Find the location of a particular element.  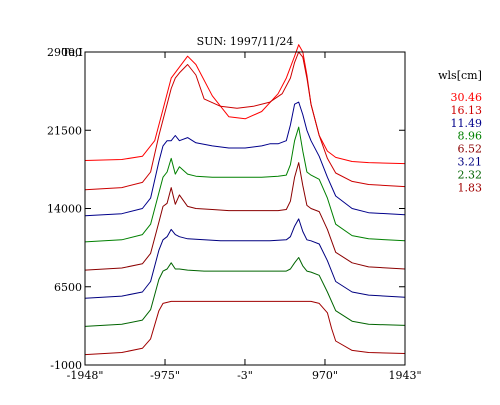

x-tick-label: 970" is located at coordinates (325, 375).